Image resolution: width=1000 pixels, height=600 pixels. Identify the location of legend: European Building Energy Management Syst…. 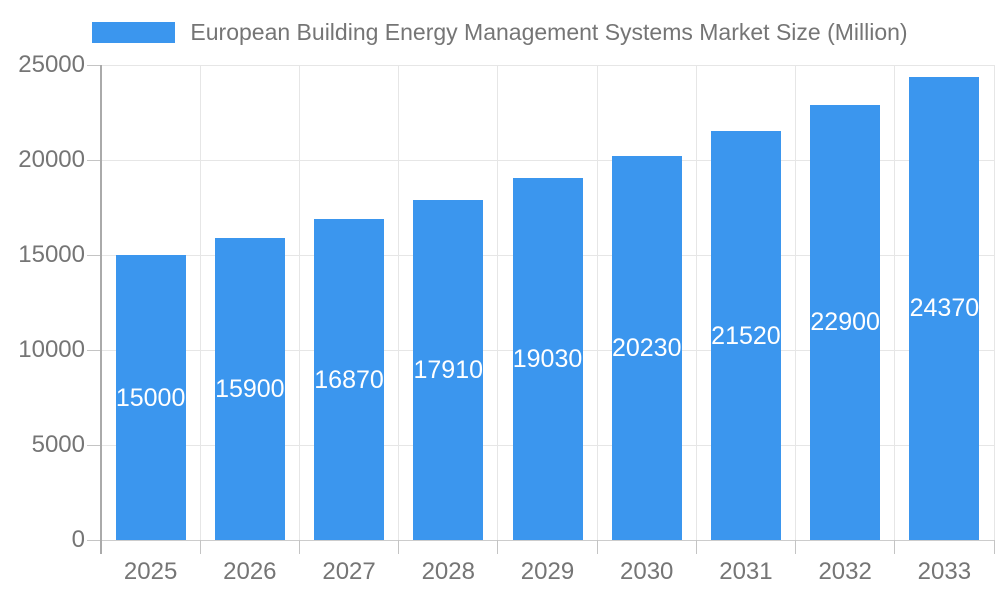
(500, 32).